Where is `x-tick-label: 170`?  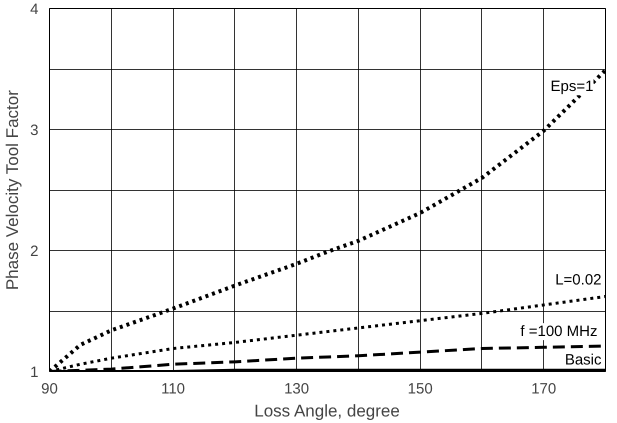
x-tick-label: 170 is located at coordinates (543, 389).